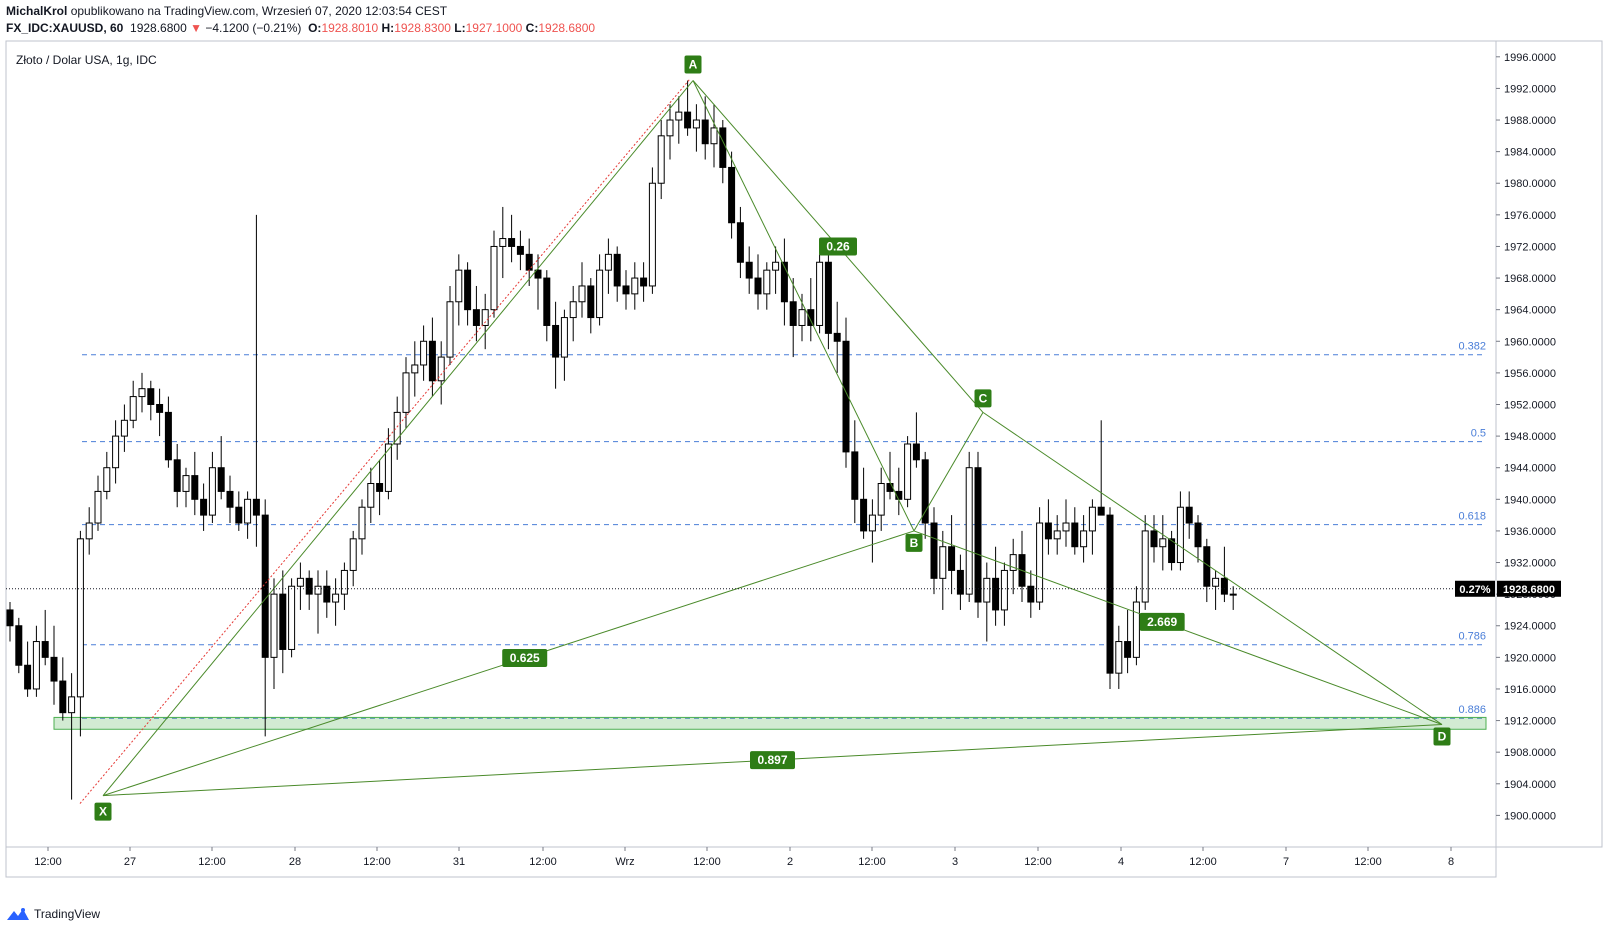  What do you see at coordinates (1530, 753) in the screenshot?
I see `y-tick-label: 1908.0000` at bounding box center [1530, 753].